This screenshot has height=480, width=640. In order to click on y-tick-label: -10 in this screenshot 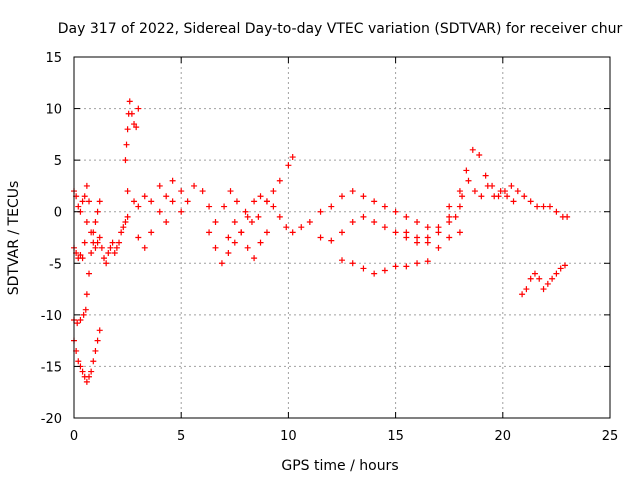, I will do `click(51, 316)`.